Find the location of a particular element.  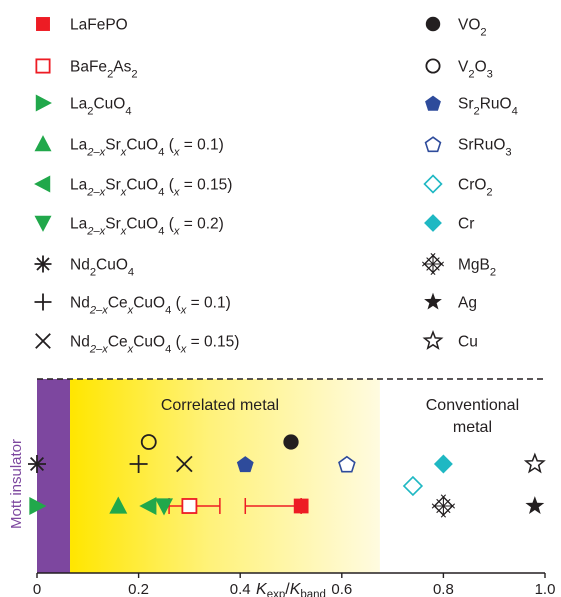

legend-label-nd2cuo4: Nd2CuO4 is located at coordinates (102, 268).